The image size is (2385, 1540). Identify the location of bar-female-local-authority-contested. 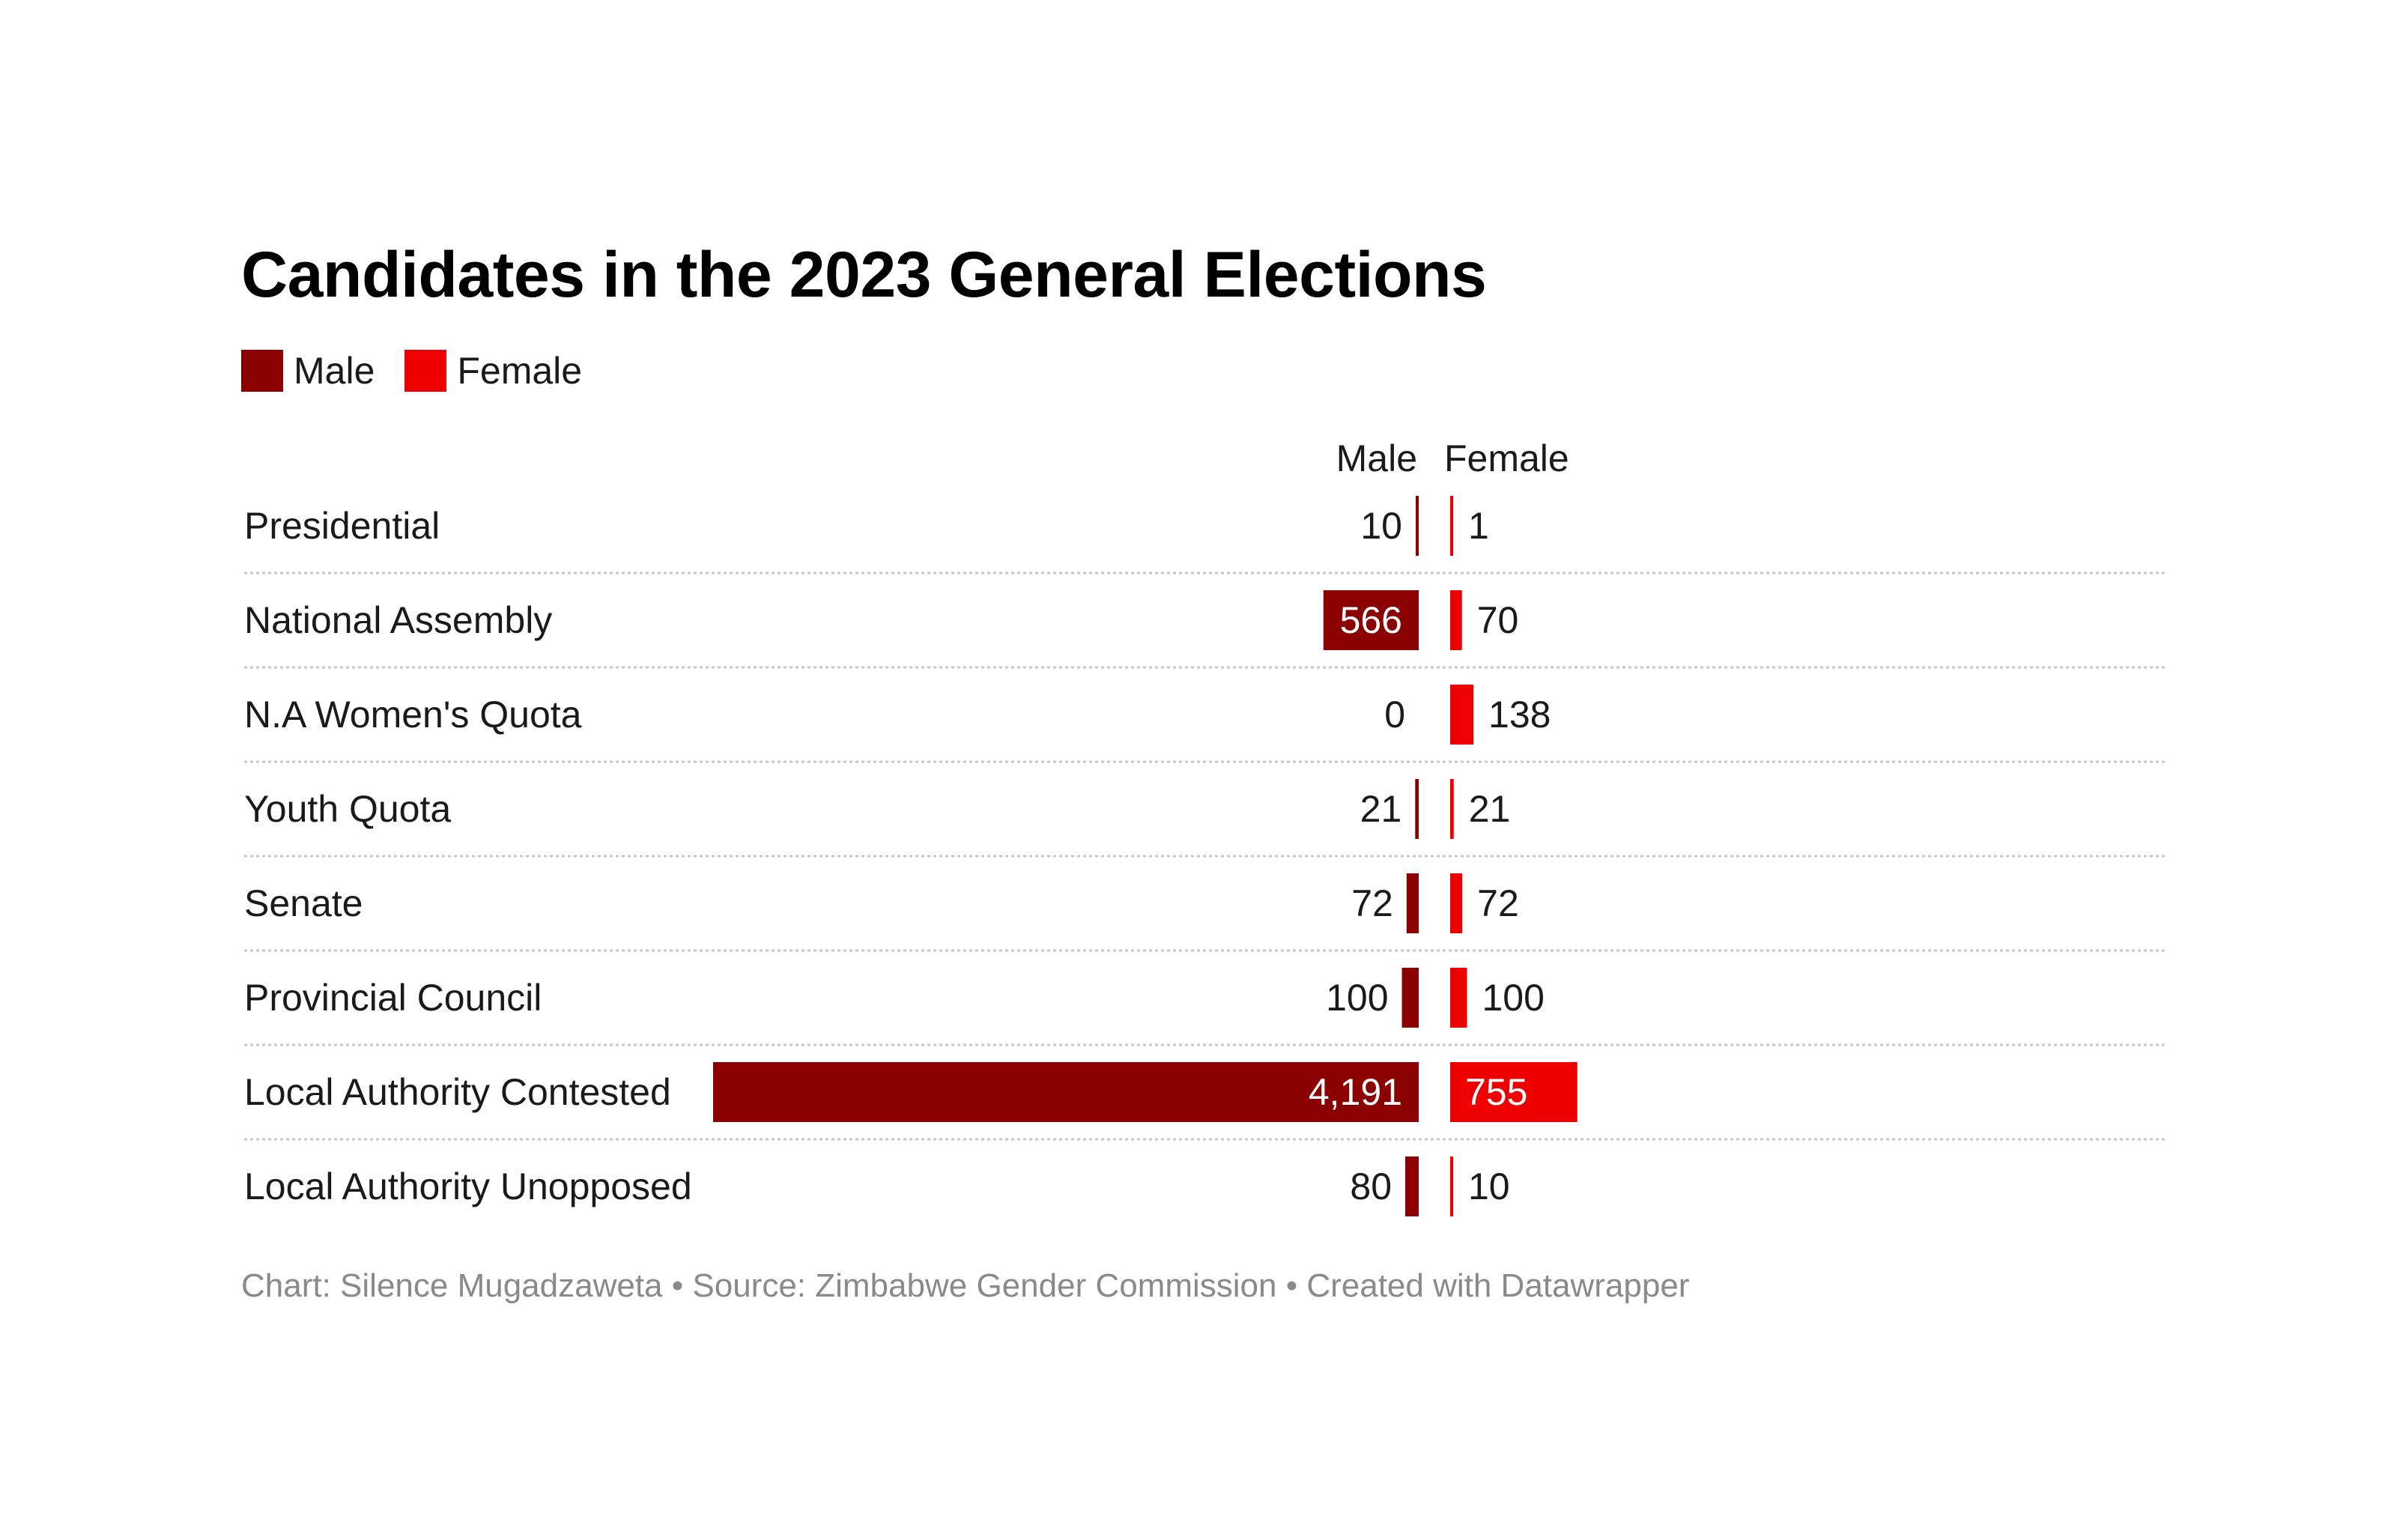
(1514, 1092).